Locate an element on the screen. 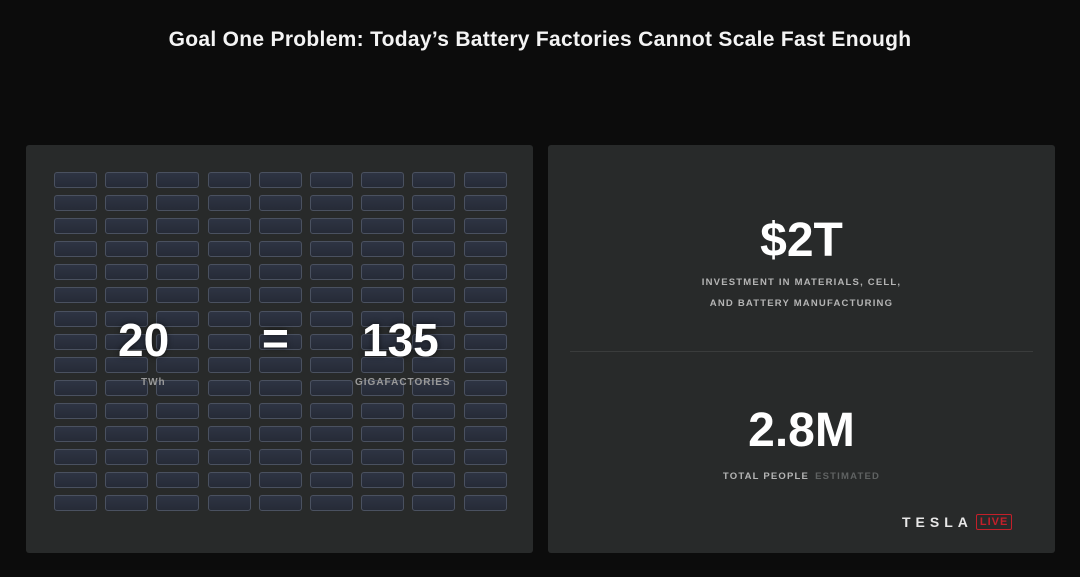 The image size is (1080, 577). gigafactory-unit: GIGAFACTORIES is located at coordinates (403, 382).